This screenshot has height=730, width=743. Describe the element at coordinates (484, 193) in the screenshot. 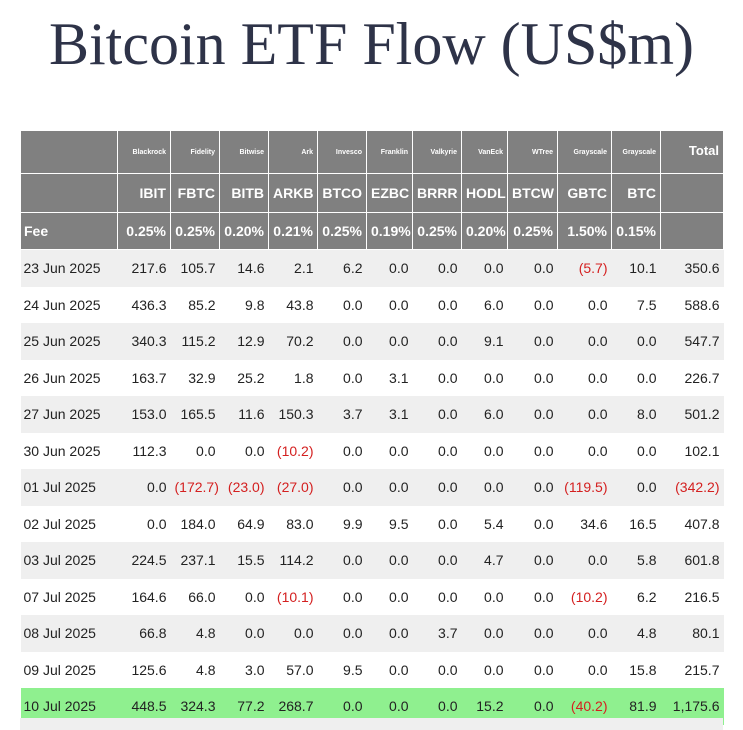

I see `ticker-label: HODL` at that location.